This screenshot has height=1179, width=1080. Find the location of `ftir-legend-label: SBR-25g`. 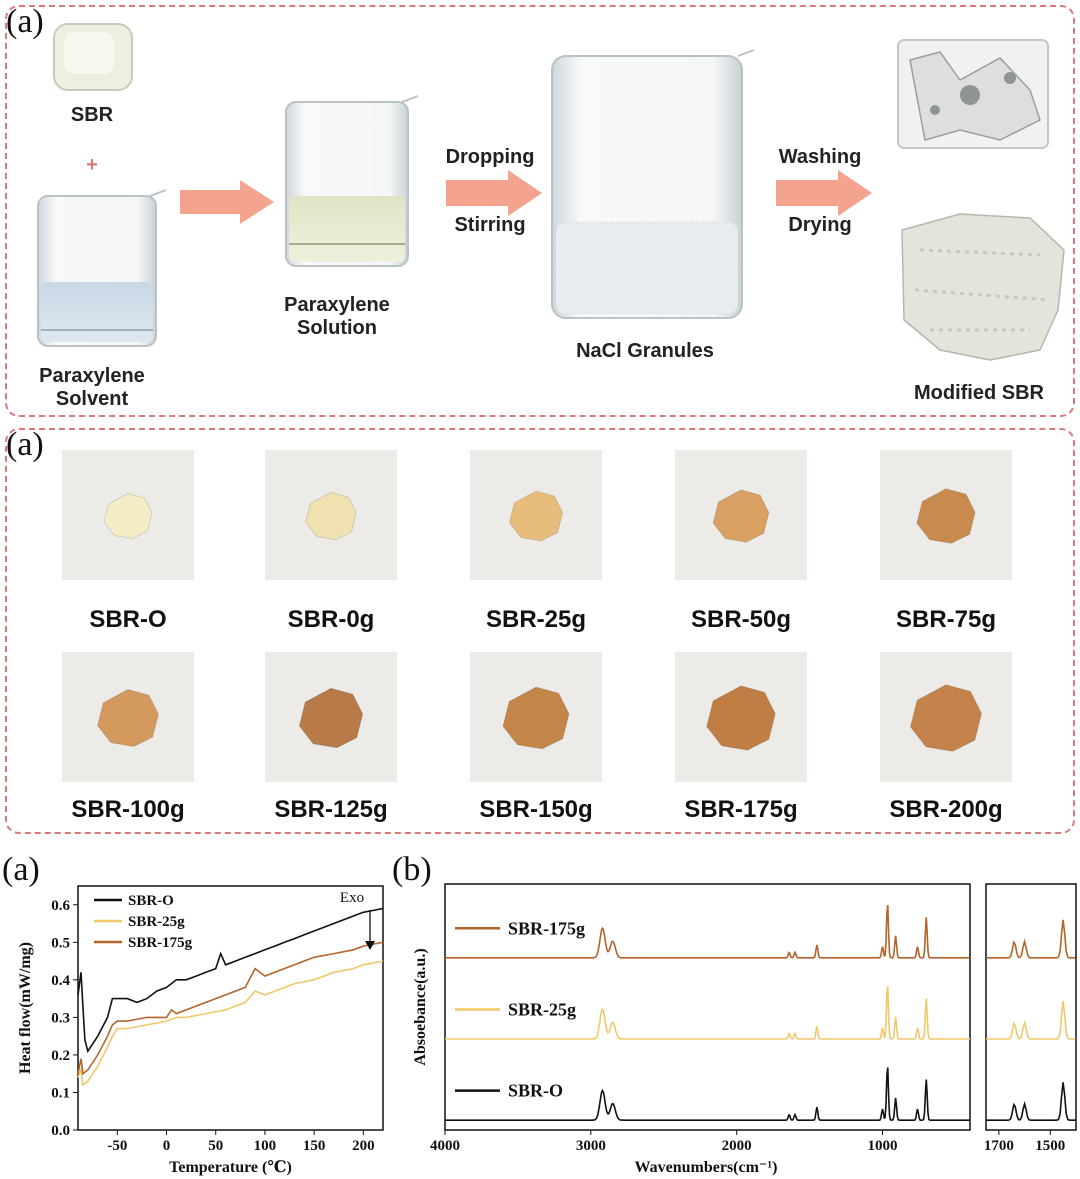

ftir-legend-label: SBR-25g is located at coordinates (542, 1009).